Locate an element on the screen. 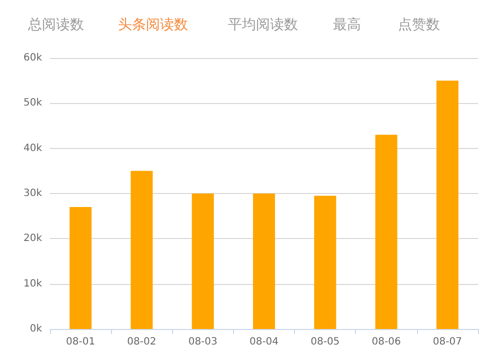 This screenshot has height=362, width=500. text: 最高 is located at coordinates (347, 25).